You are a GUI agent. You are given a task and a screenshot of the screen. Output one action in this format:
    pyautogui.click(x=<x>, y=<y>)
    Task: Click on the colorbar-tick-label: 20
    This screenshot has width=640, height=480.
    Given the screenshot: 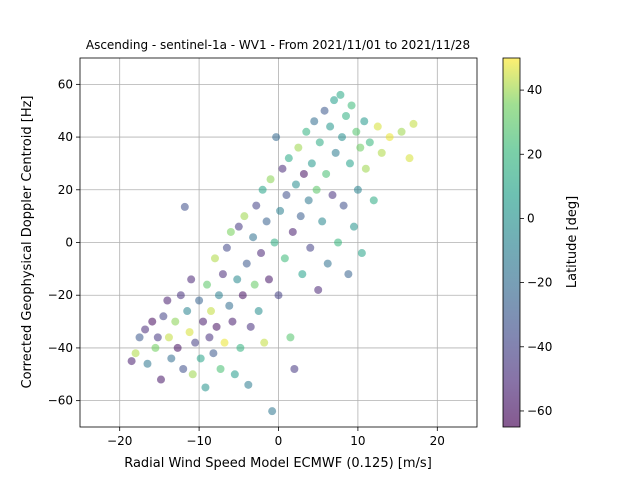 What is the action you would take?
    pyautogui.click(x=534, y=154)
    